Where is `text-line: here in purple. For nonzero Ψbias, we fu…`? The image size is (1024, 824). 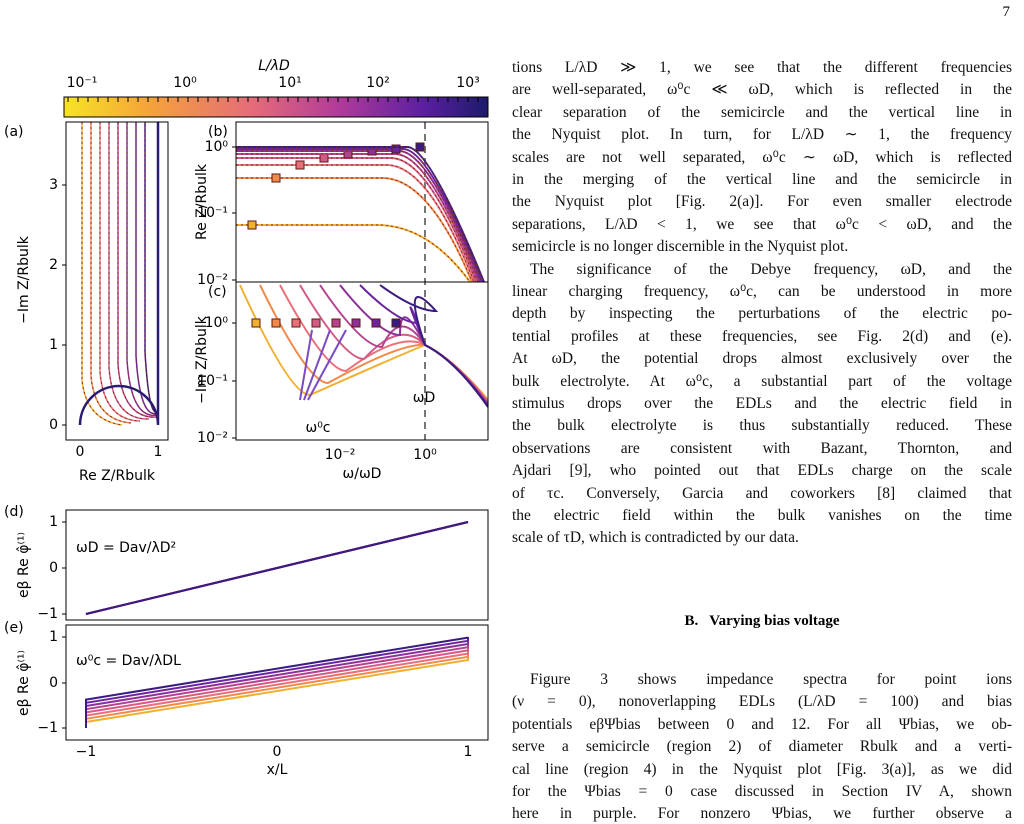
text-line: here in purple. For nonzero Ψbias, we fu… is located at coordinates (762, 814).